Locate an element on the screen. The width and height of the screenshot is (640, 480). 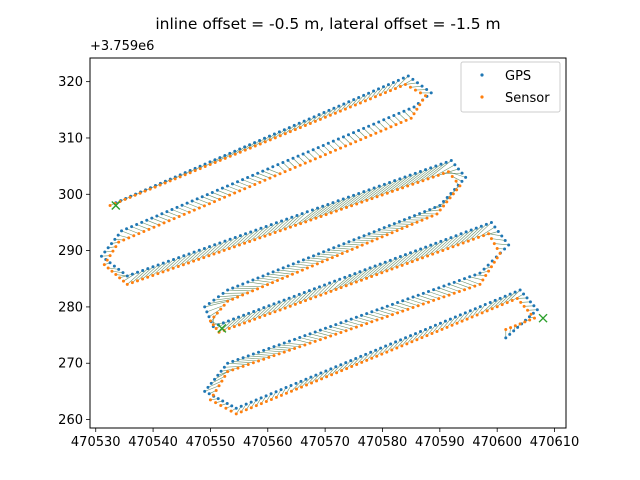
legend-sensor-marker is located at coordinates (482, 97).